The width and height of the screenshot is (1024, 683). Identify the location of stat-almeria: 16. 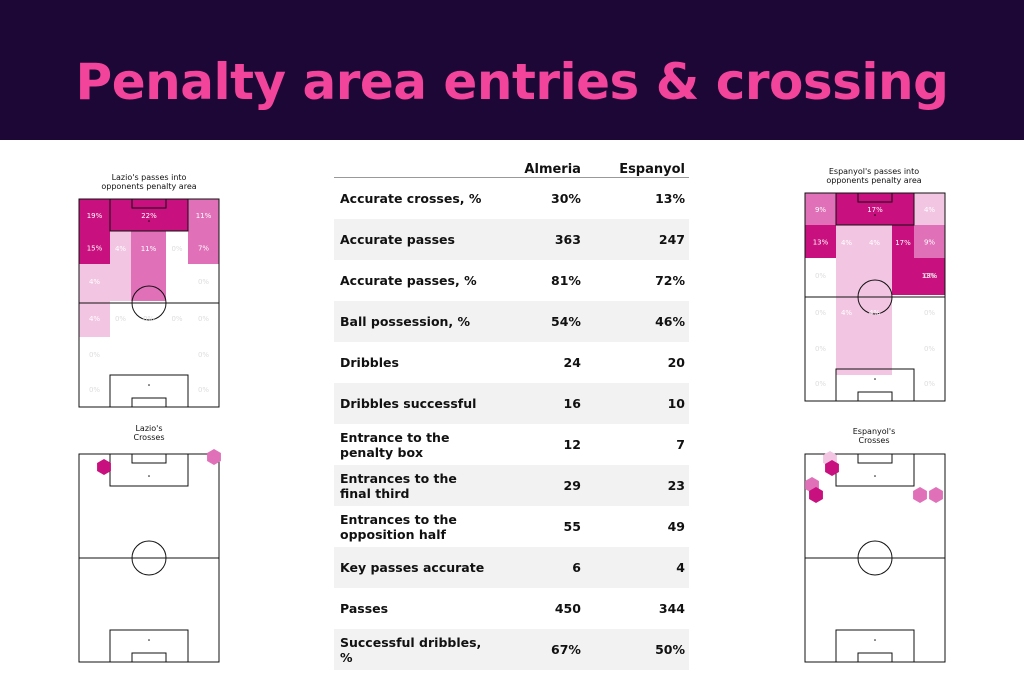
(539, 403).